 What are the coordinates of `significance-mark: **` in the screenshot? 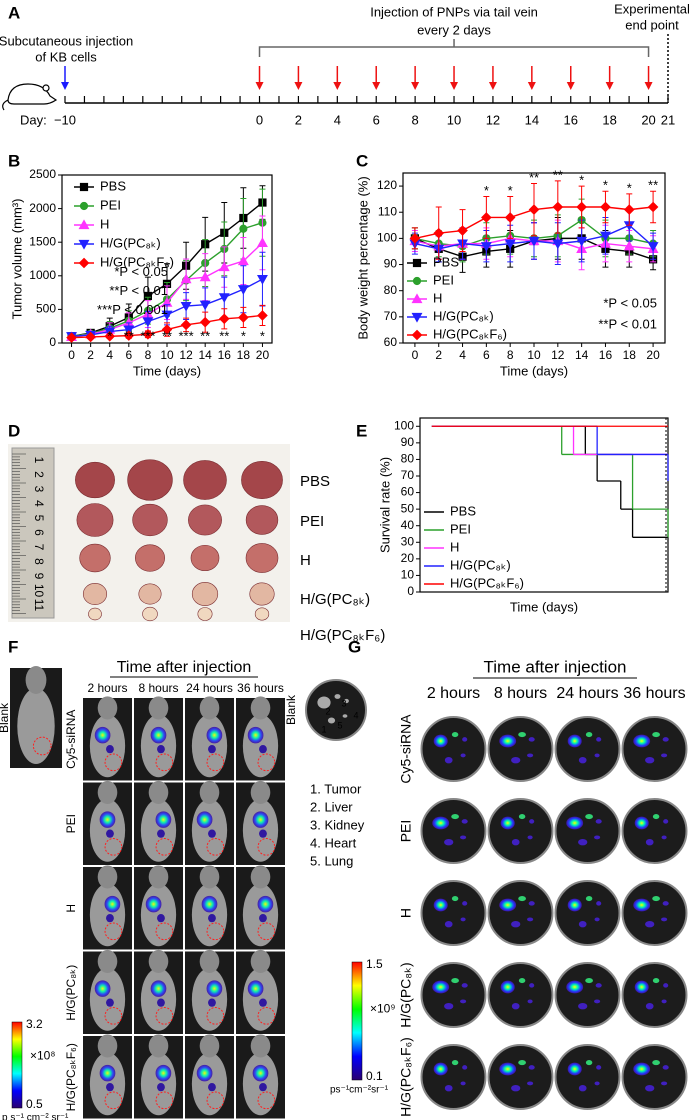 It's located at (167, 335).